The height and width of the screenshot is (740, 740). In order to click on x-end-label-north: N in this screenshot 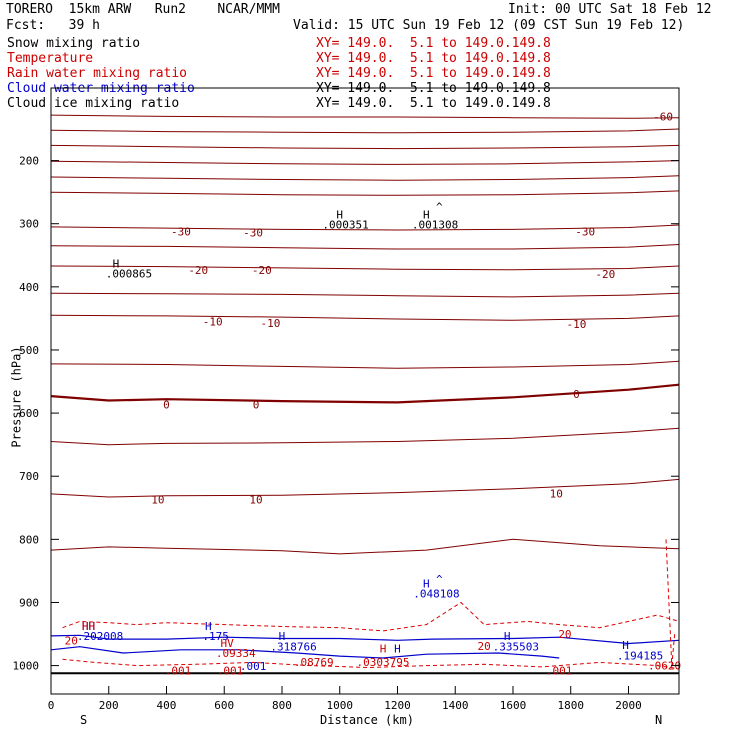, I will do `click(659, 720)`.